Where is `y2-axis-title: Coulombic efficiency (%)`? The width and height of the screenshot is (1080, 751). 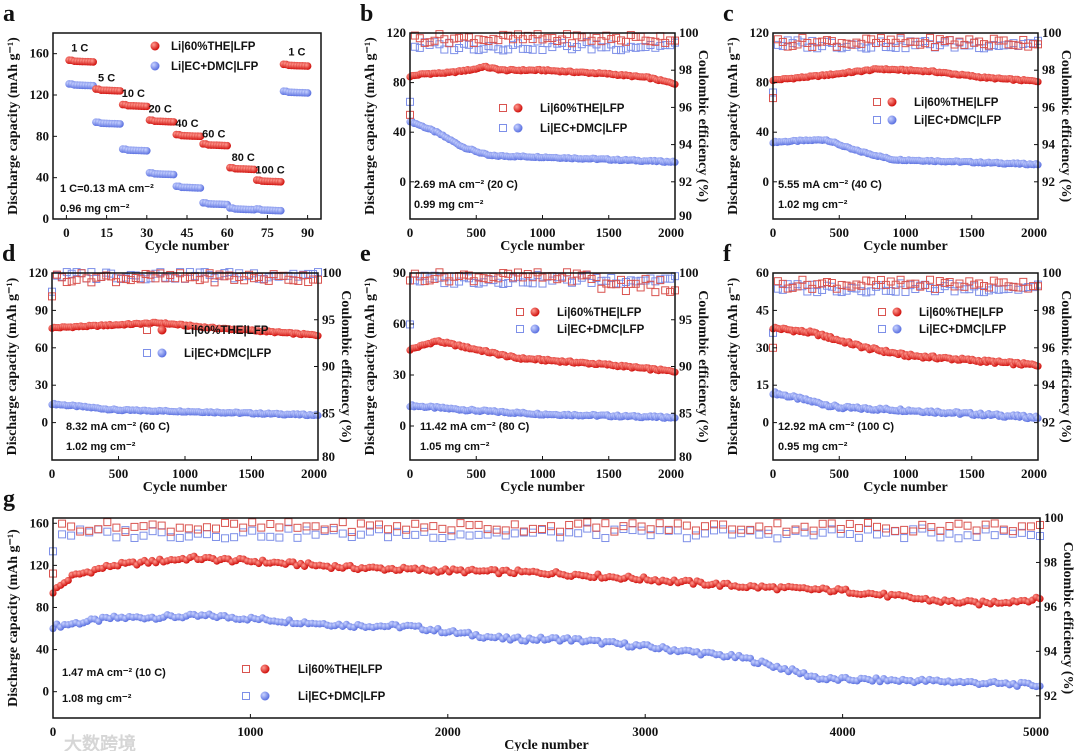
y2-axis-title: Coulombic efficiency (%) is located at coordinates (1065, 126).